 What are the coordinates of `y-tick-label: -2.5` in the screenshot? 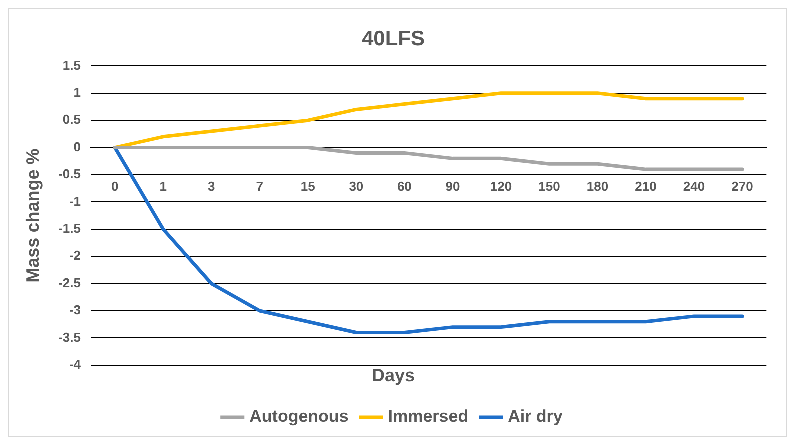 It's located at (69, 282).